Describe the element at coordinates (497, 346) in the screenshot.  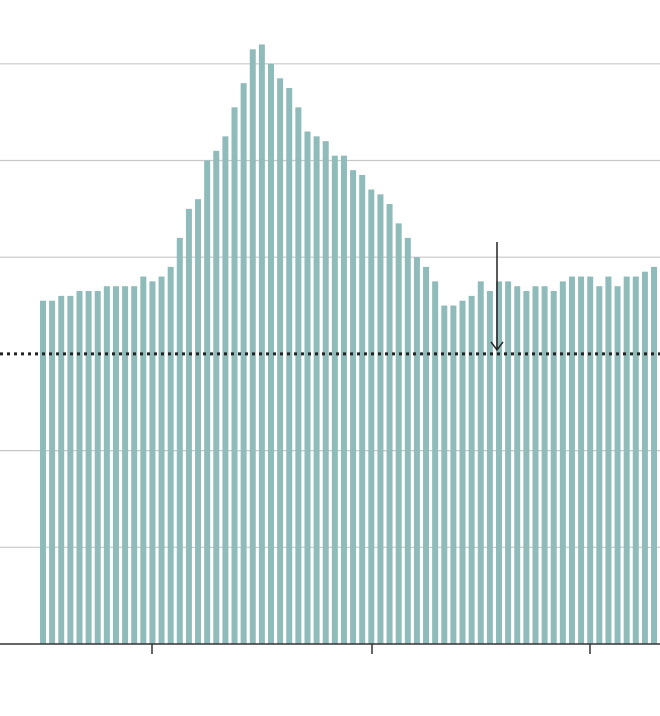
I see `arrow-head` at that location.